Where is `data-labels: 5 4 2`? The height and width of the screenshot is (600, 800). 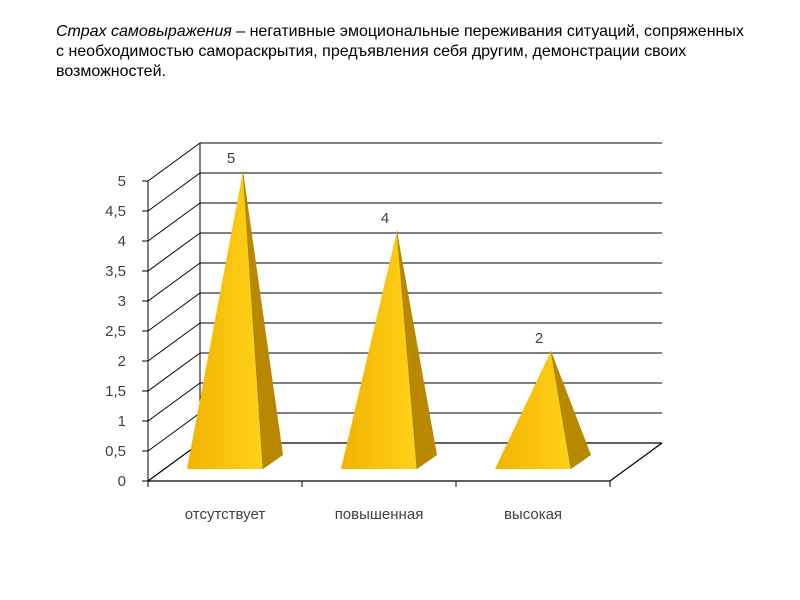 data-labels: 5 4 2 is located at coordinates (385, 248).